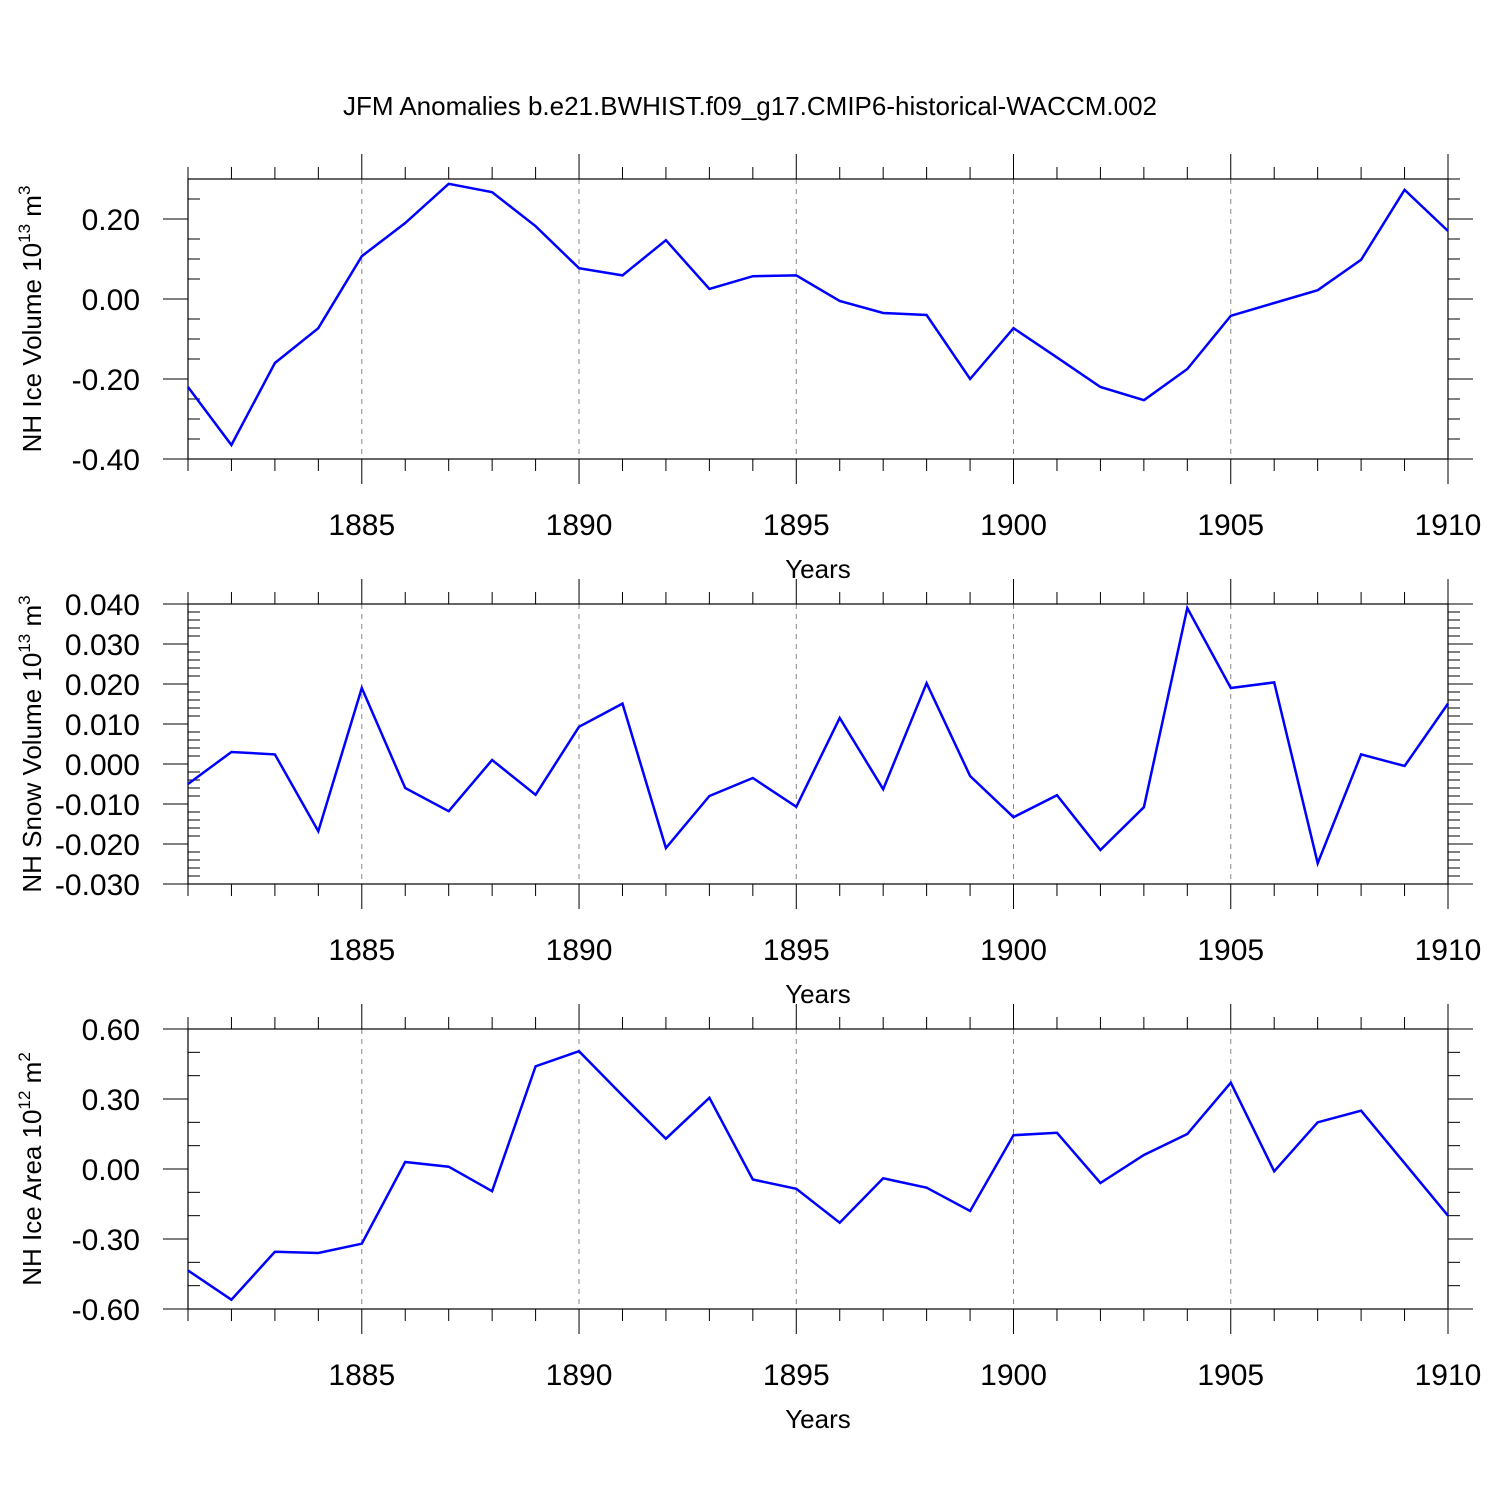  Describe the element at coordinates (111, 1100) in the screenshot. I see `y-tick-label: 0.30` at that location.